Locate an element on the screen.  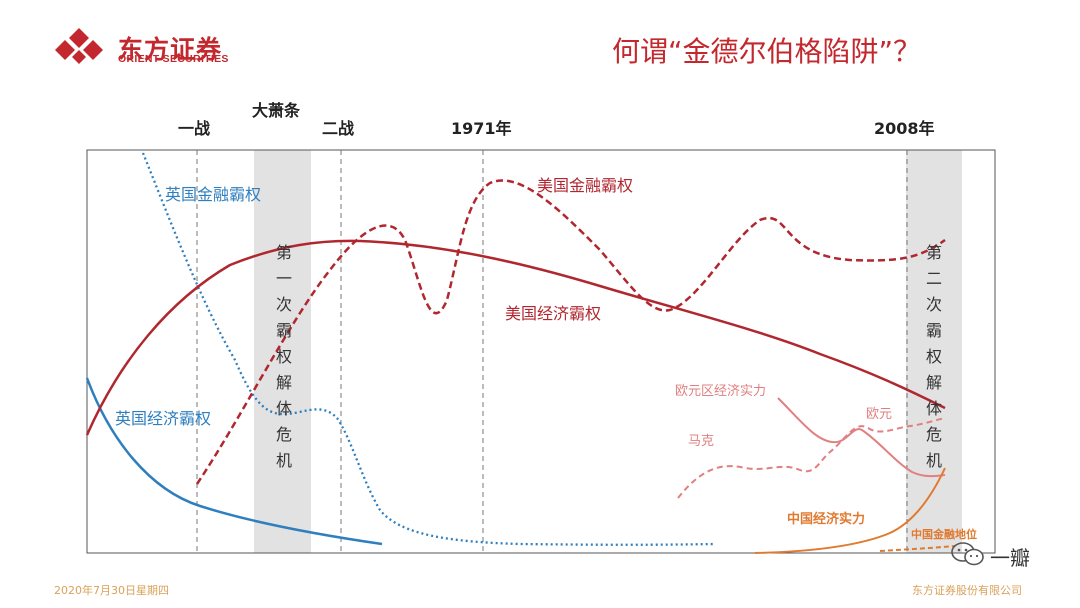
event-ww1: 一战 is located at coordinates (194, 128).